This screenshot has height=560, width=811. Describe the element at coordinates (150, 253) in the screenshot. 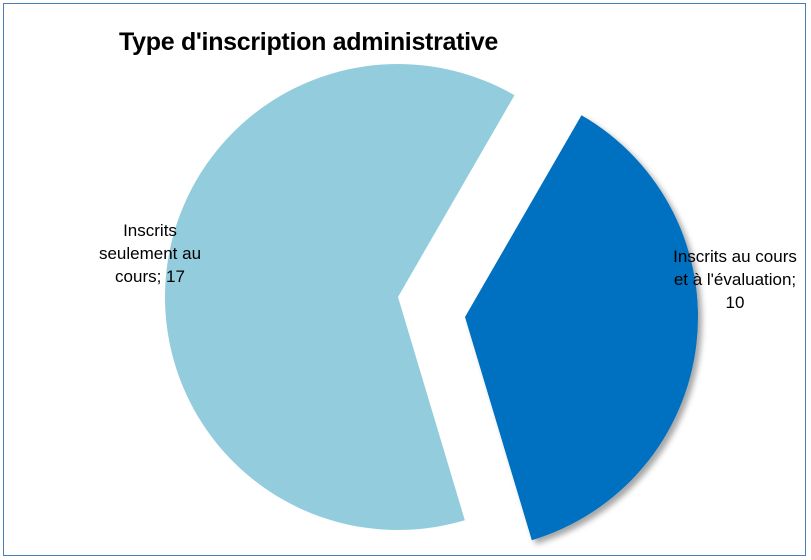

I see `pie-slice-label-2: Inscrits seulement au cours; 17` at that location.